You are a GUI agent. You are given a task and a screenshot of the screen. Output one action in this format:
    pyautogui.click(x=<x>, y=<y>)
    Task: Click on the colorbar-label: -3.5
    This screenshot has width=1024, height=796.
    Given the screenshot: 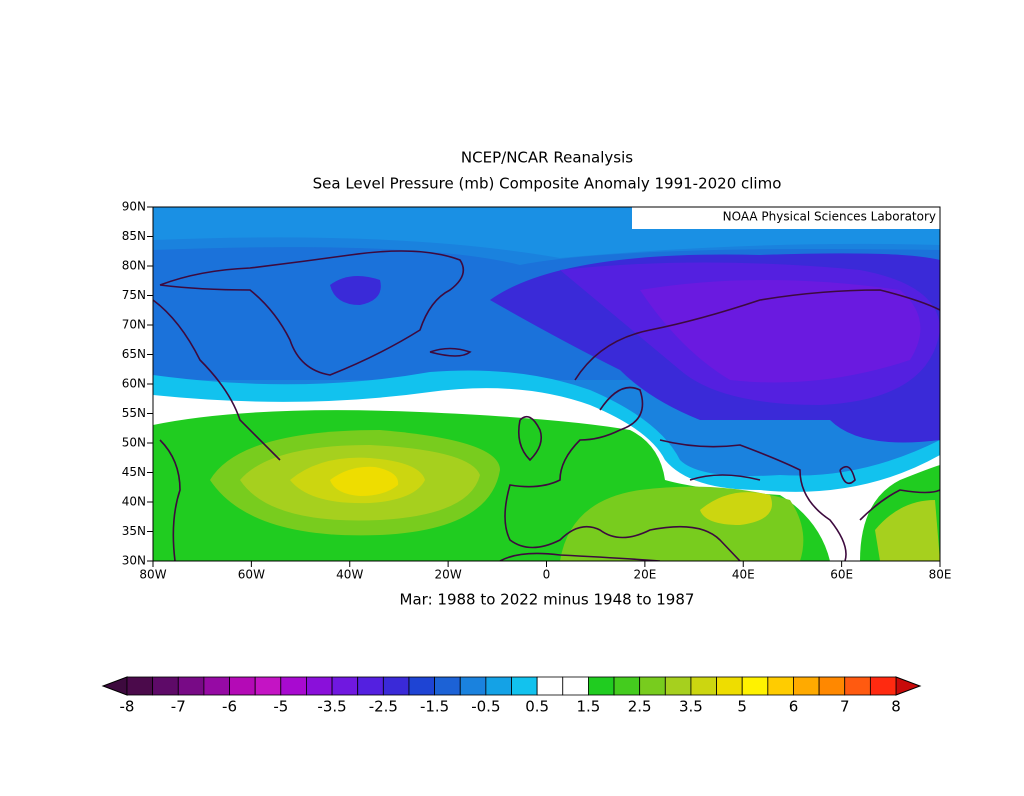 What is the action you would take?
    pyautogui.click(x=331, y=707)
    